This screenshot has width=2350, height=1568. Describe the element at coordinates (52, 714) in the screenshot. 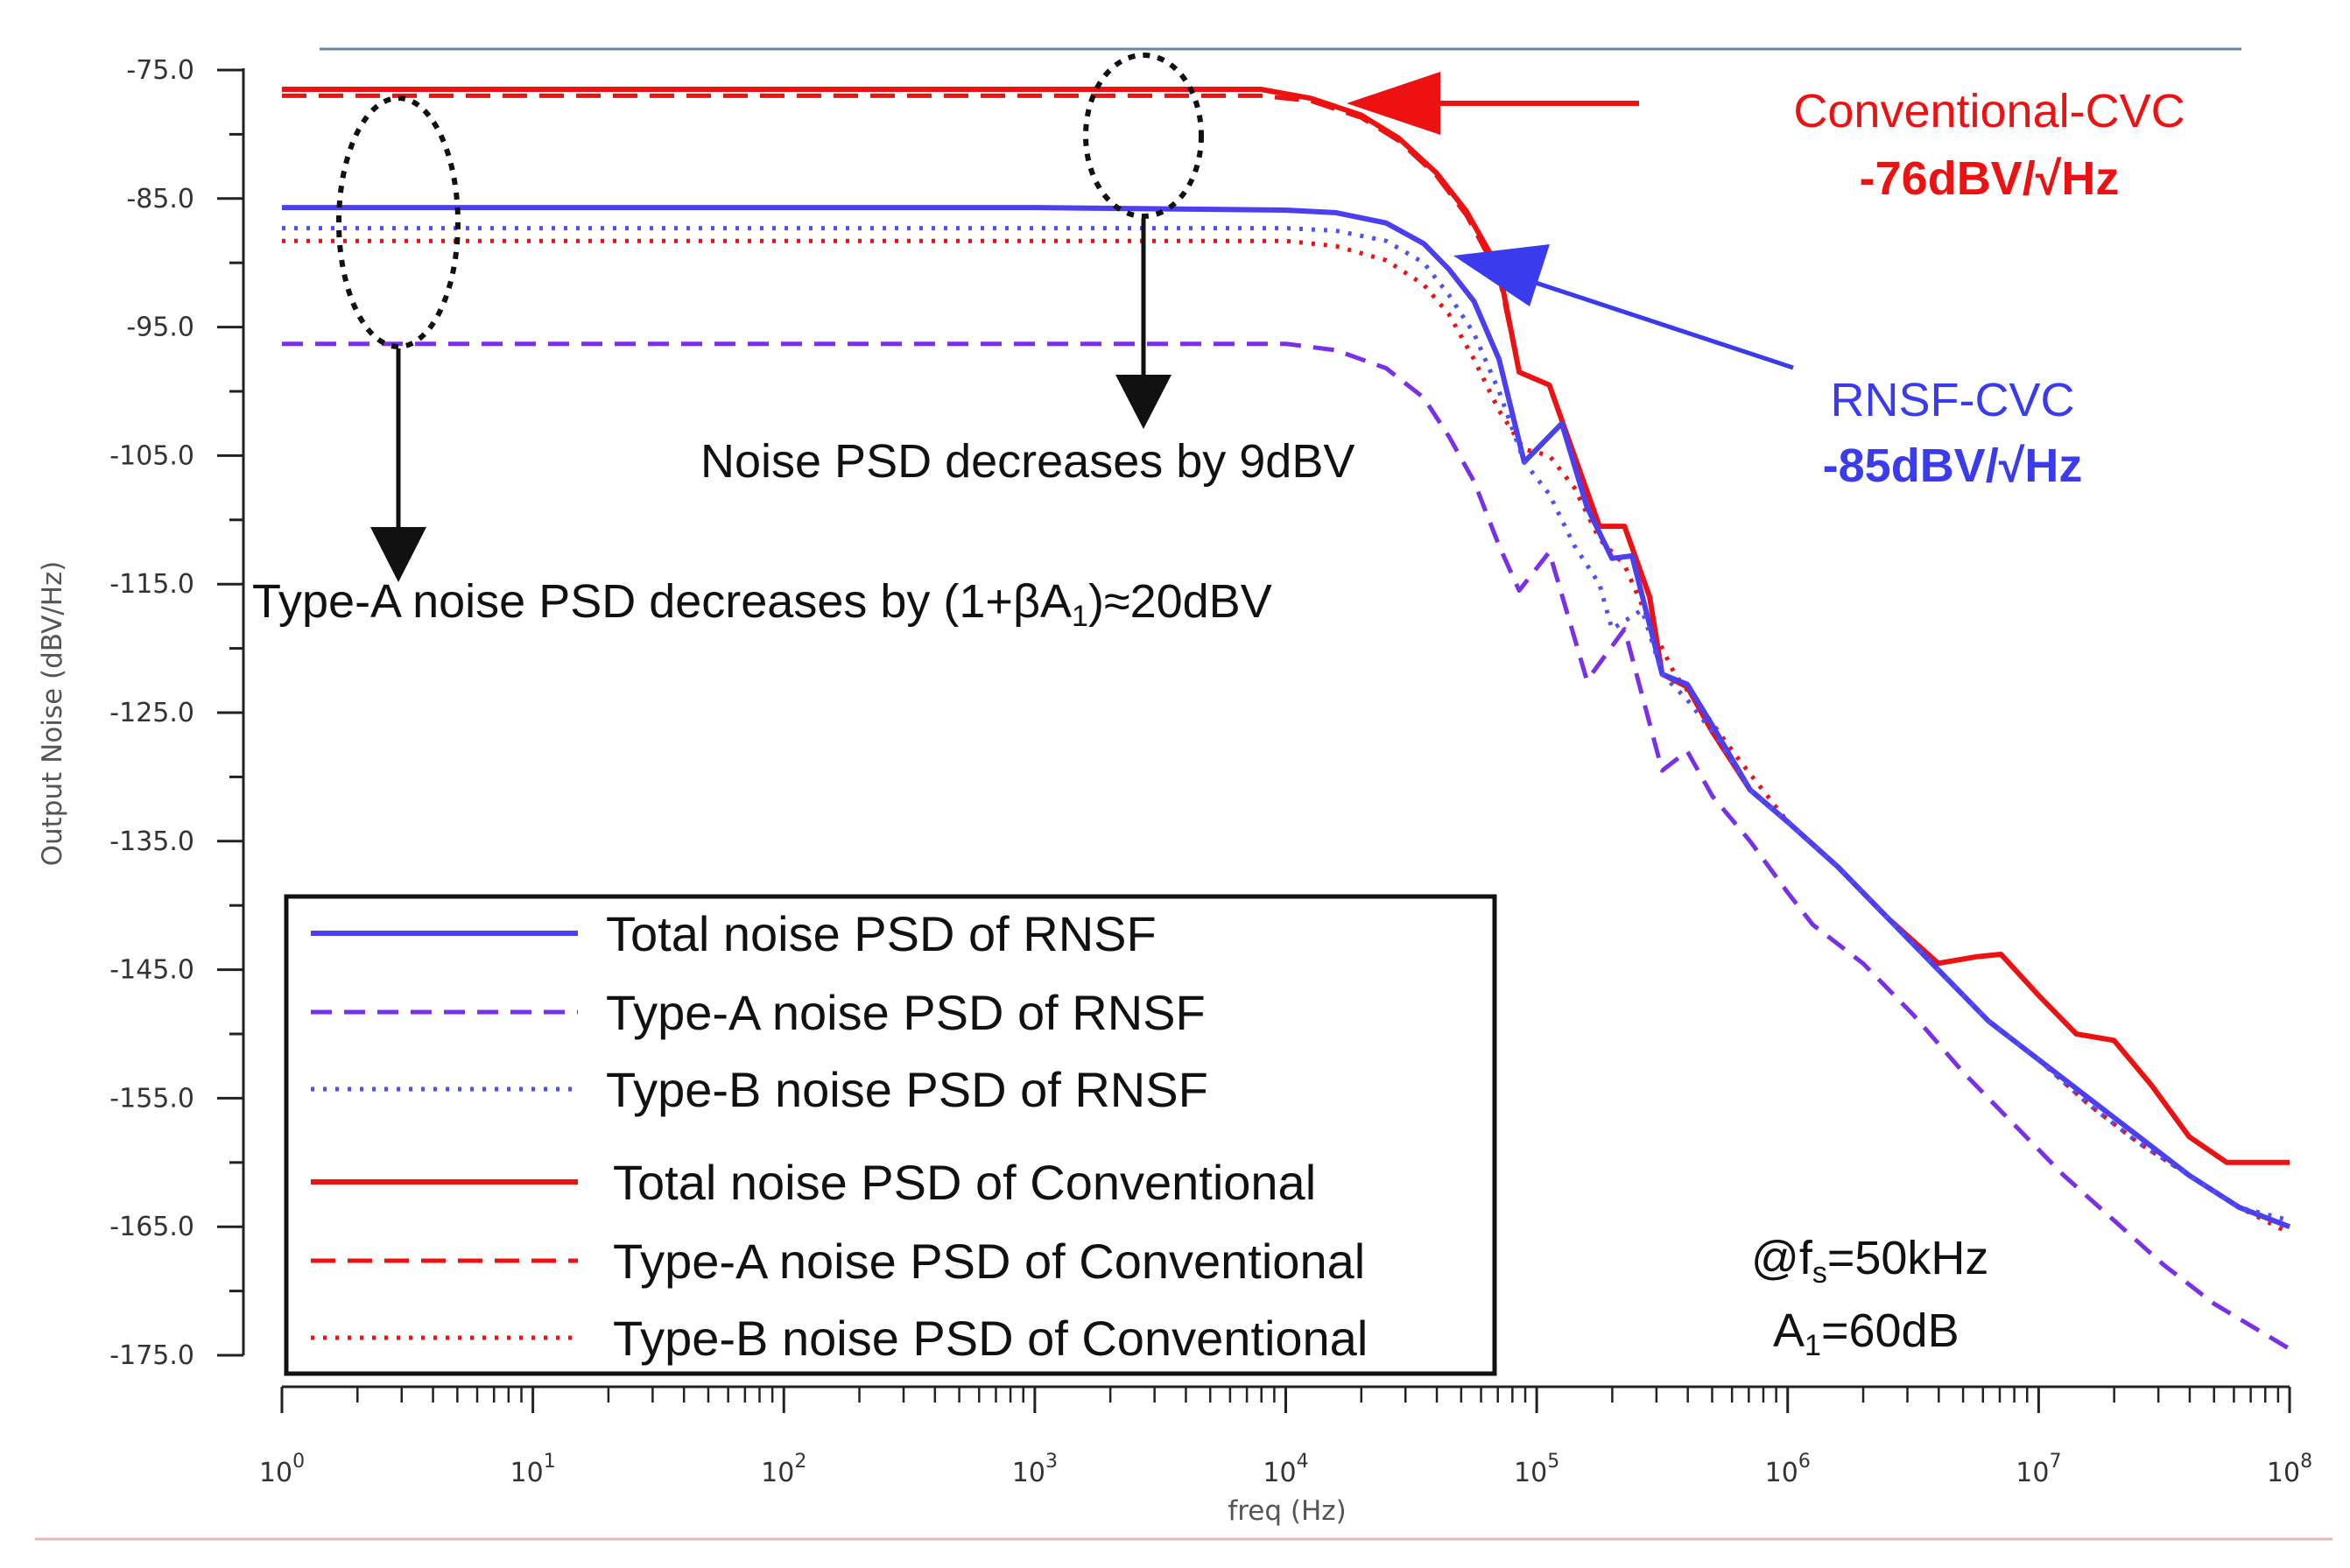

I see `y-axis-title: Output Noise (dBV/Hz)` at that location.